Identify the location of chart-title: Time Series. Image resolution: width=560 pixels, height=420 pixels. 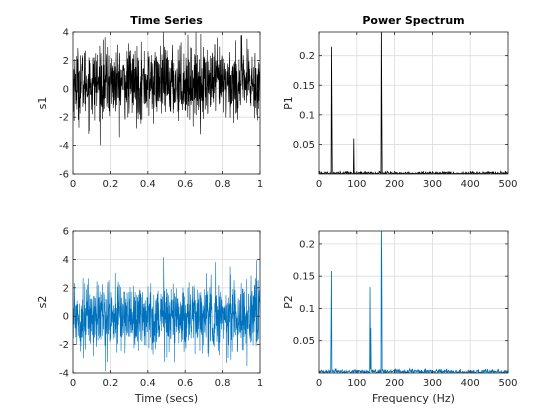
(166, 20).